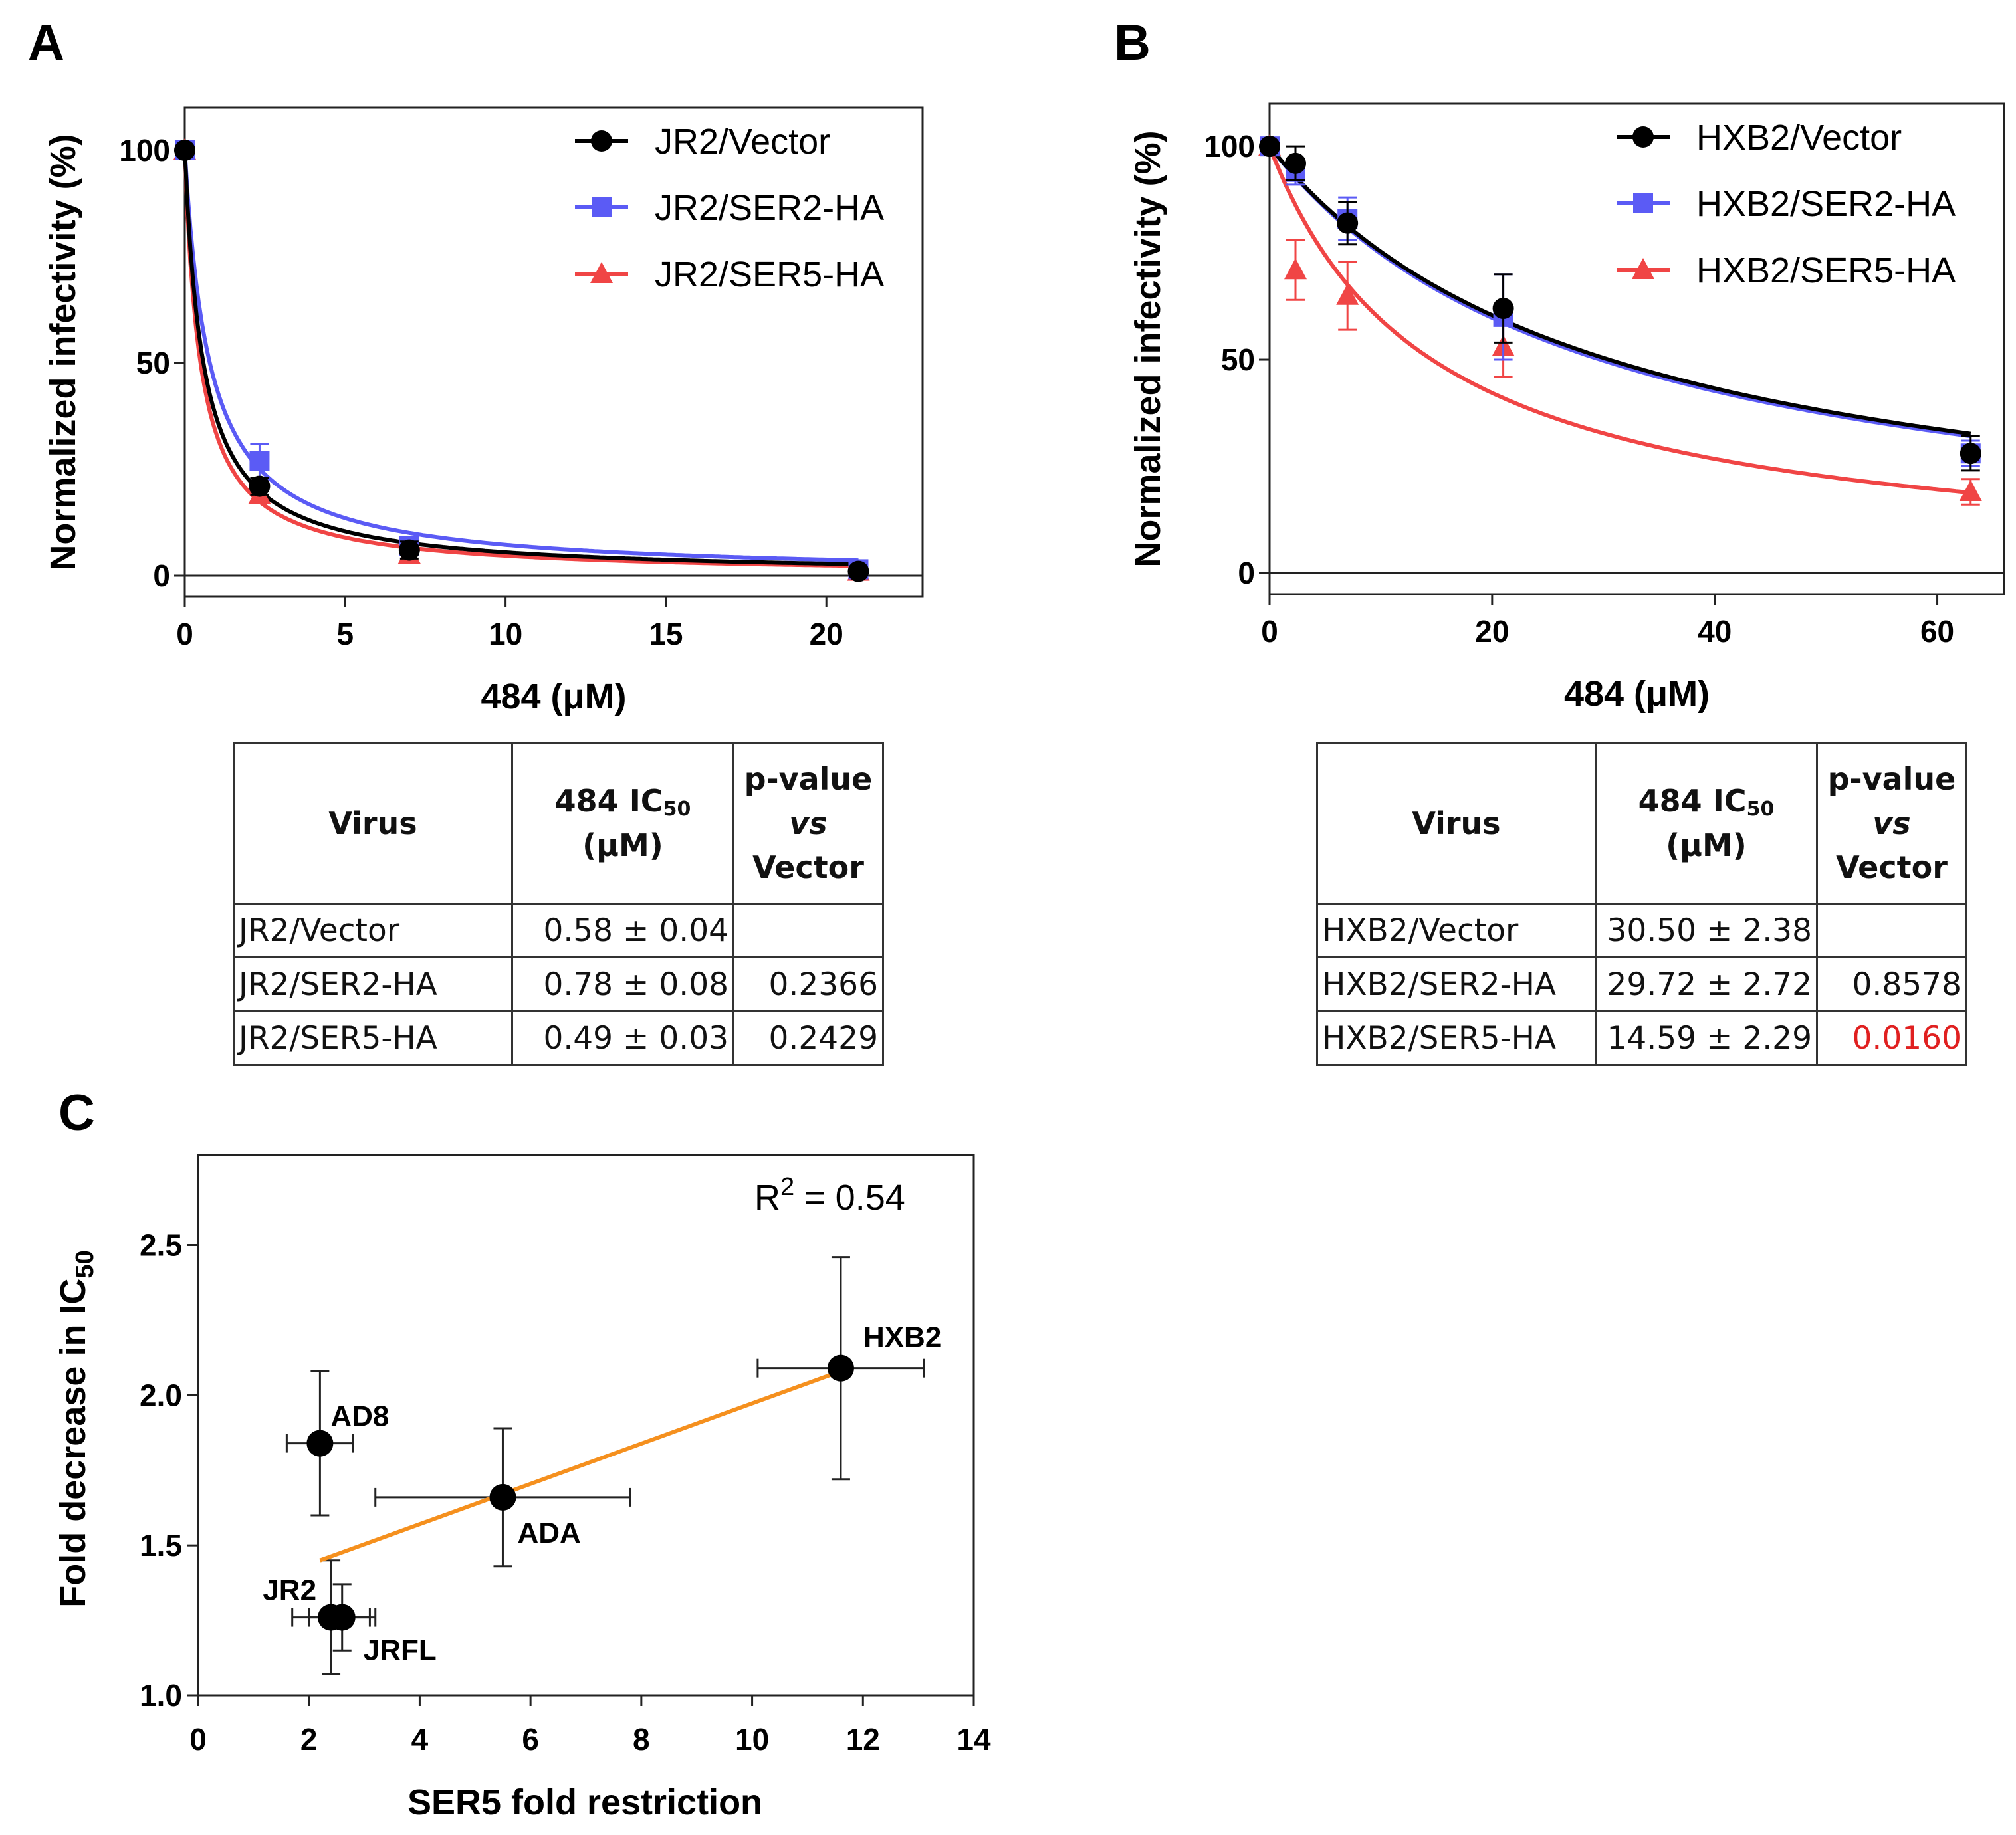 This screenshot has width=2016, height=1835. I want to click on table-a-cell-virus: JR2/Vector, so click(373, 930).